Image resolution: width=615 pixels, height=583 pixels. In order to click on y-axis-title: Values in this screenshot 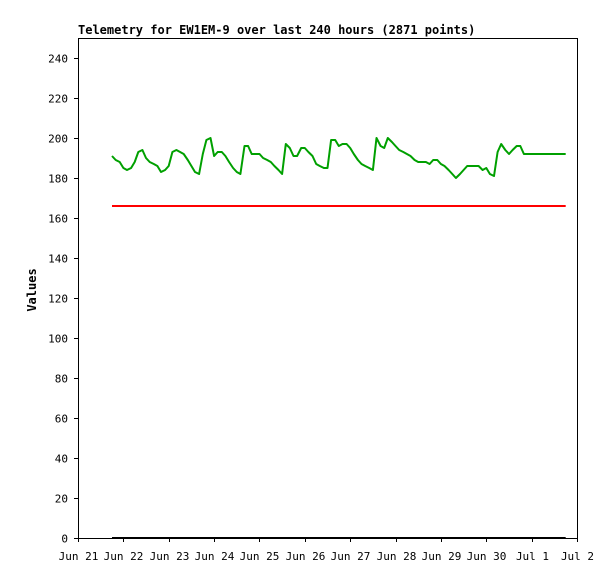, I will do `click(32, 290)`.